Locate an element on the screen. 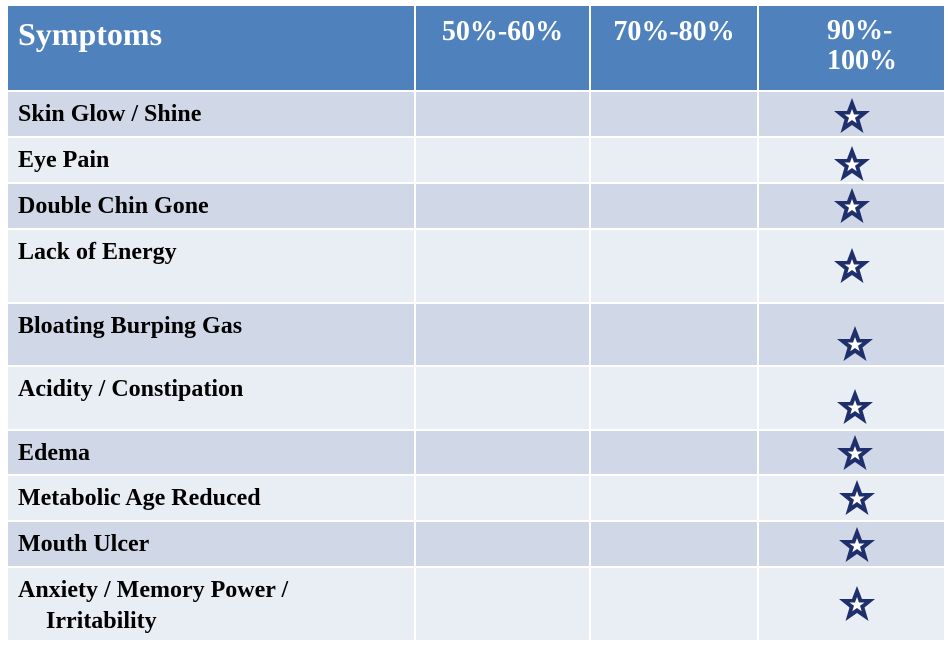 This screenshot has width=948, height=653. table-row: Acidity / Constipation is located at coordinates (476, 399).